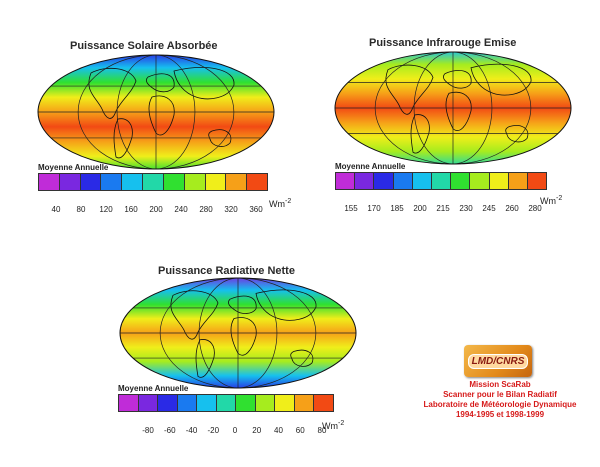  Describe the element at coordinates (169, 430) in the screenshot. I see `tick-label: -60` at that location.